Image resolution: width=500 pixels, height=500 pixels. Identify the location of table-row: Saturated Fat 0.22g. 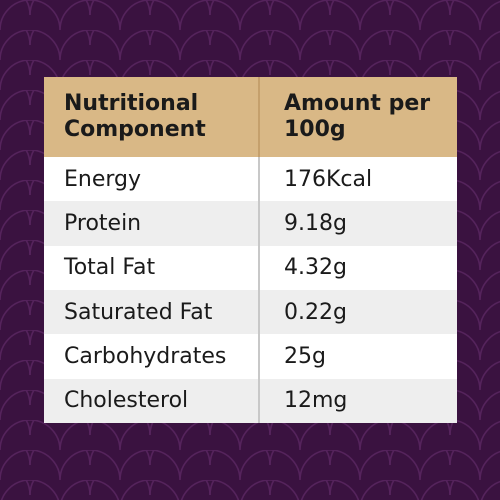
(250, 312).